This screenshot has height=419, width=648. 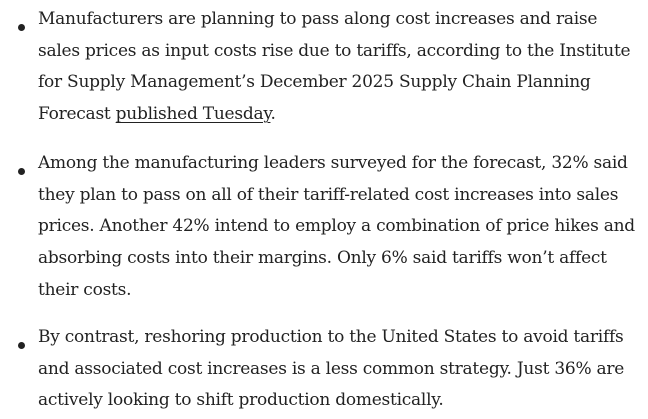 What do you see at coordinates (193, 114) in the screenshot?
I see `published-tuesday-link: published Tuesday` at bounding box center [193, 114].